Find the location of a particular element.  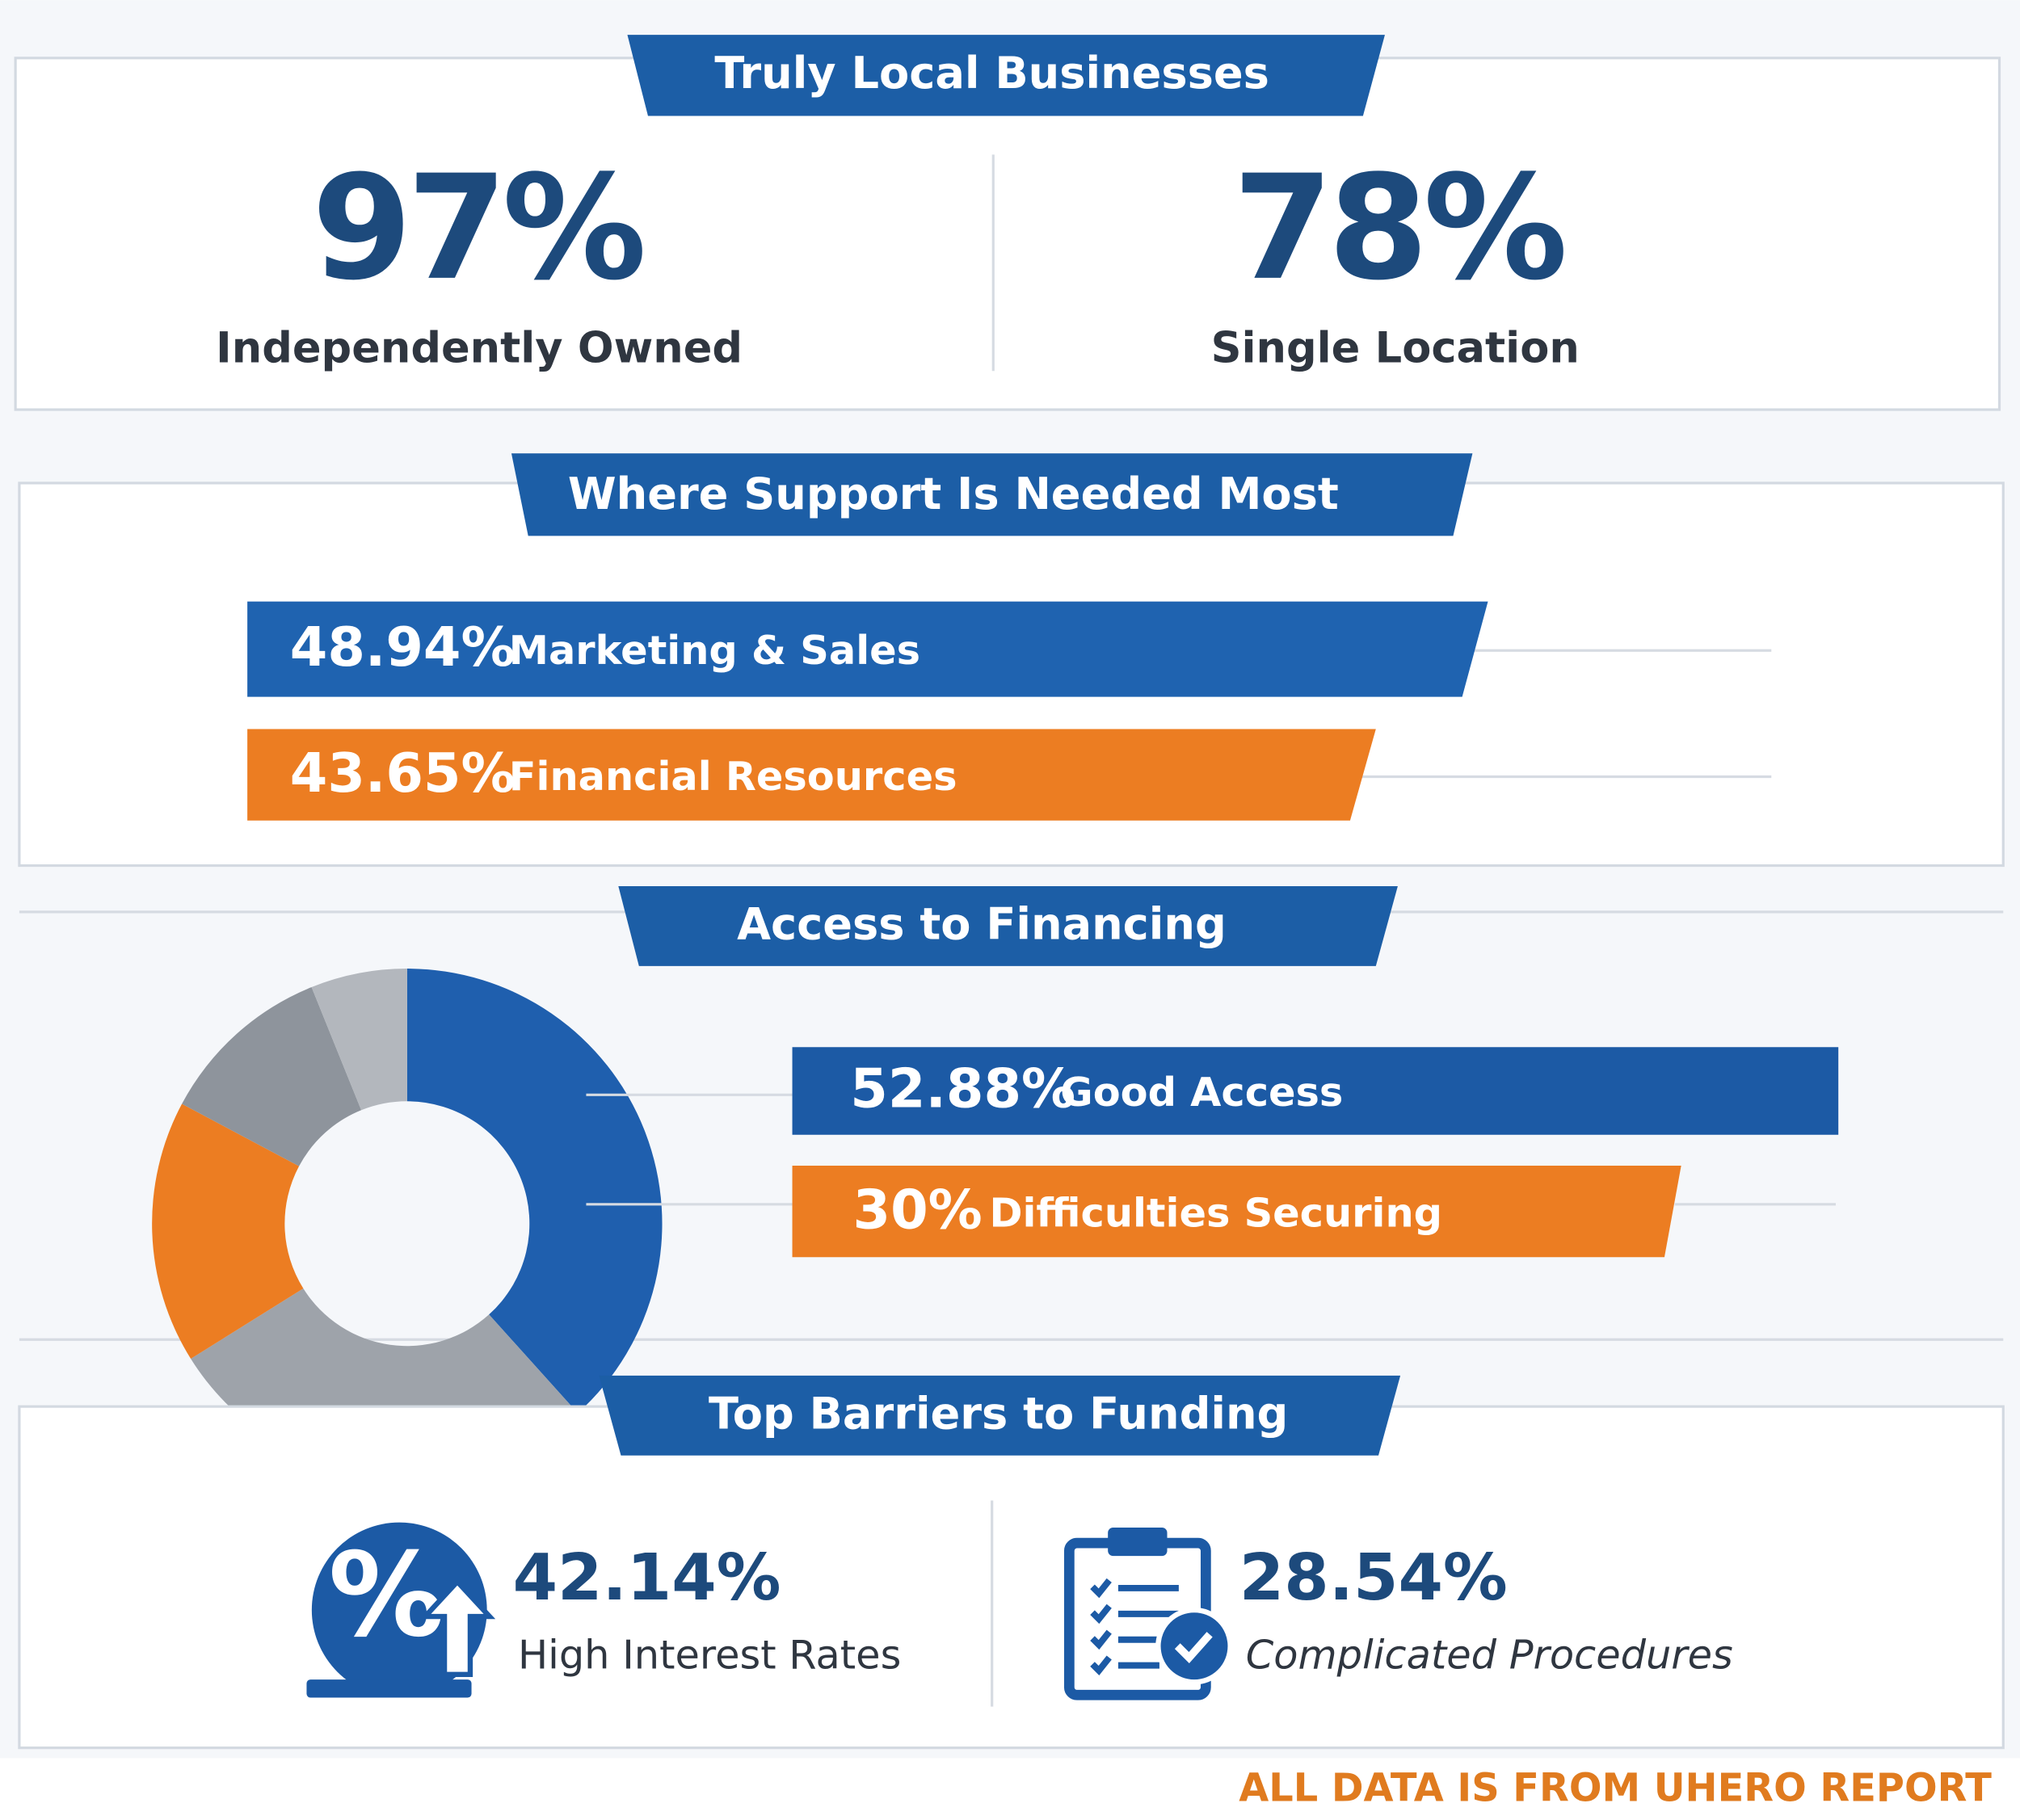

interest-icon: % is located at coordinates (401, 1610).